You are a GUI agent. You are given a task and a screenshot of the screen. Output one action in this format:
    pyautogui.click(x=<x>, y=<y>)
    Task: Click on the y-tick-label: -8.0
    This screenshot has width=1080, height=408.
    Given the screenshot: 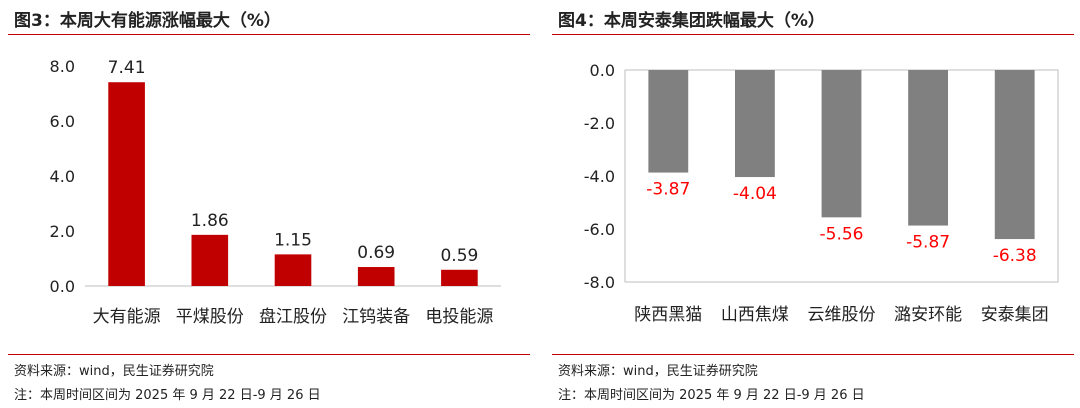 What is the action you would take?
    pyautogui.click(x=599, y=282)
    